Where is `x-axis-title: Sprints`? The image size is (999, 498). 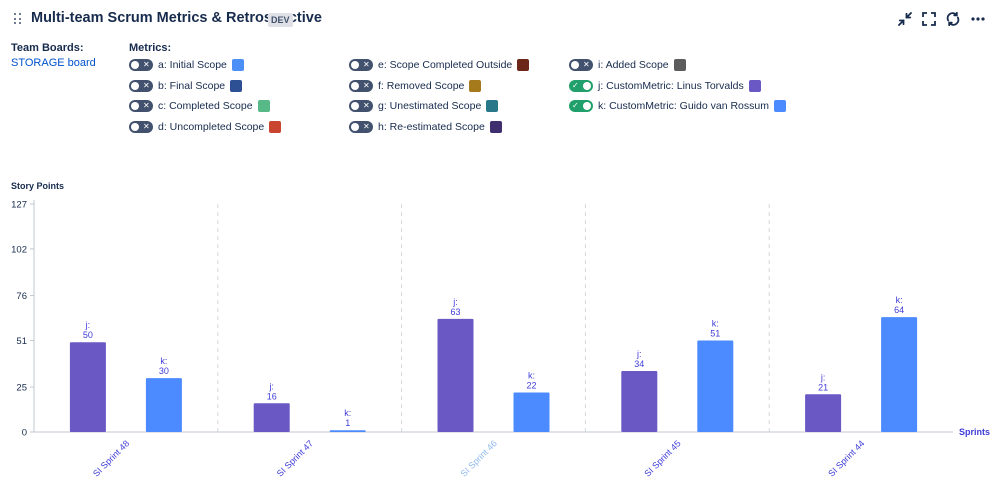 x-axis-title: Sprints is located at coordinates (974, 432).